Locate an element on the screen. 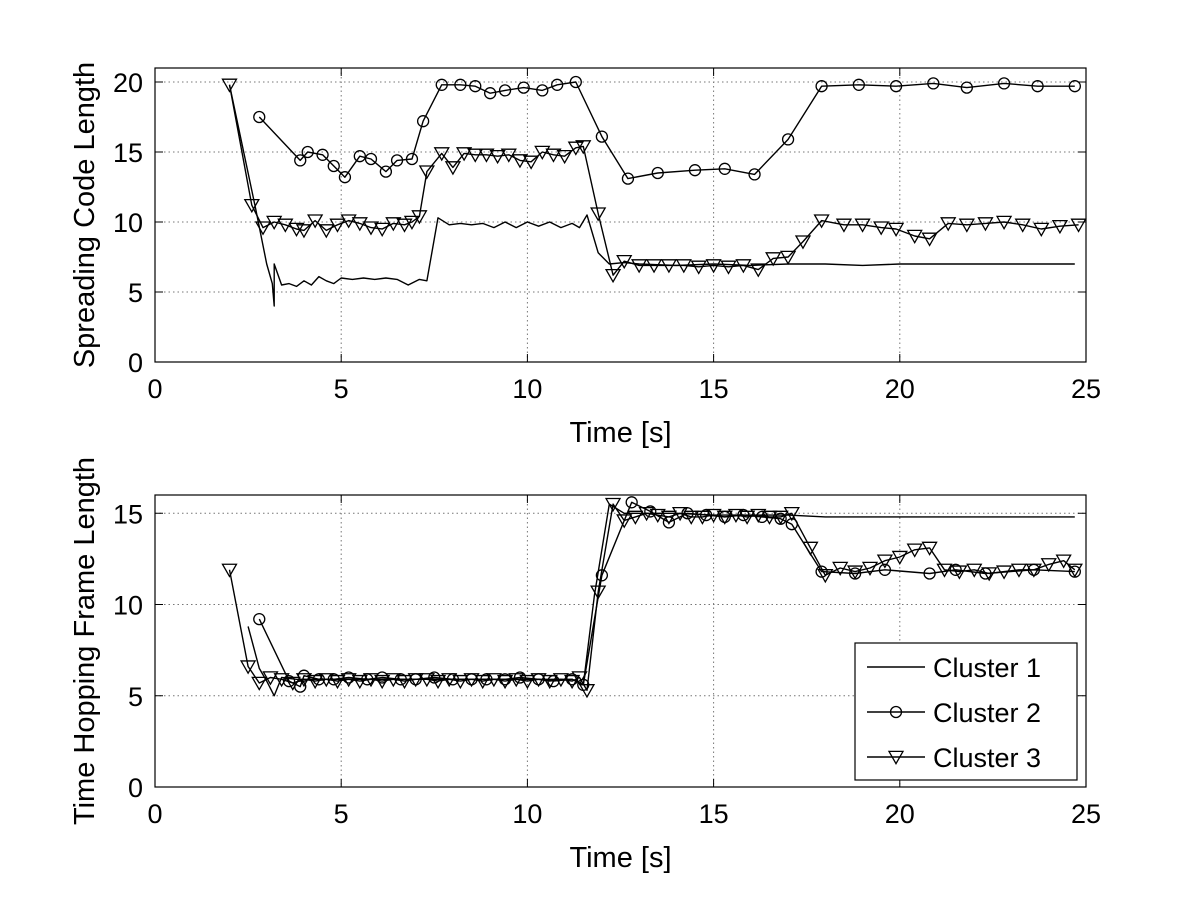  y-axis-label: Spreading Code Length is located at coordinates (85, 215).